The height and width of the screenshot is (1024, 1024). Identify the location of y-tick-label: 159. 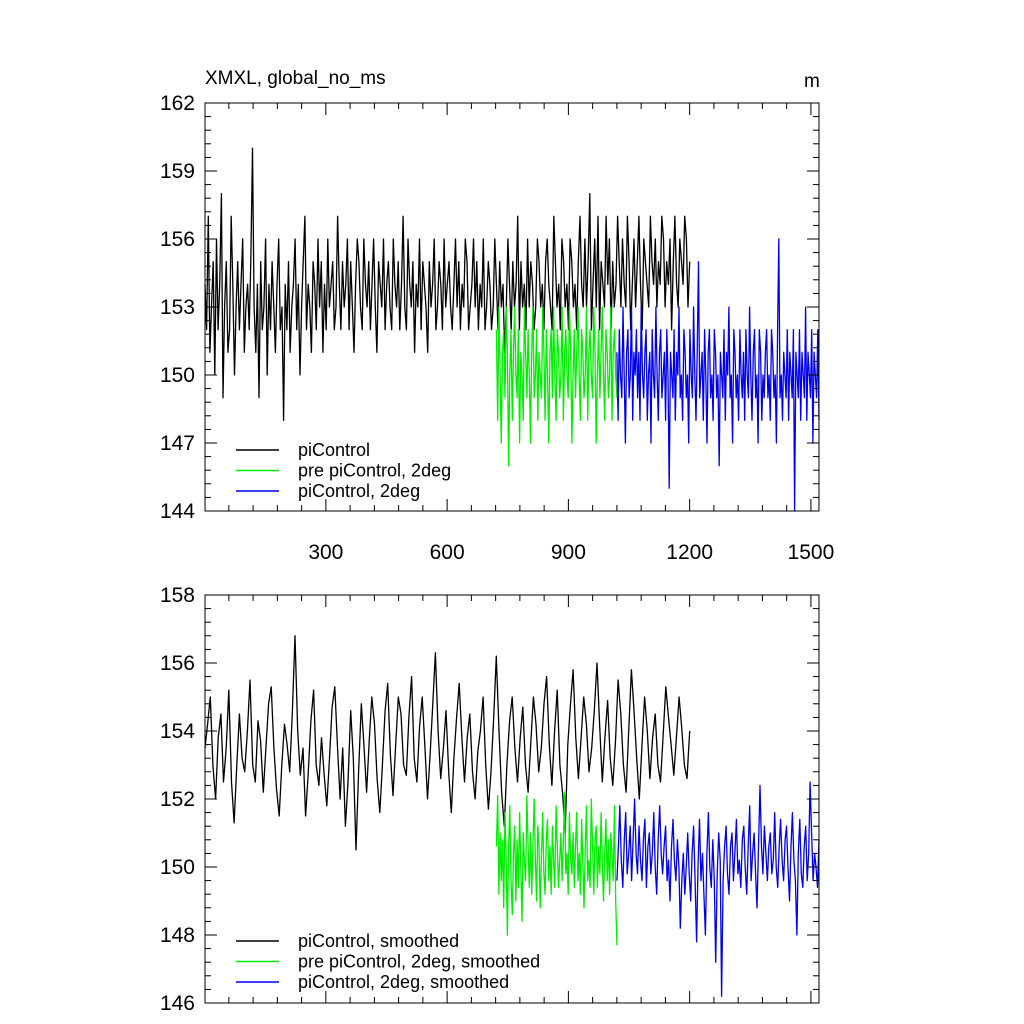
(177, 171).